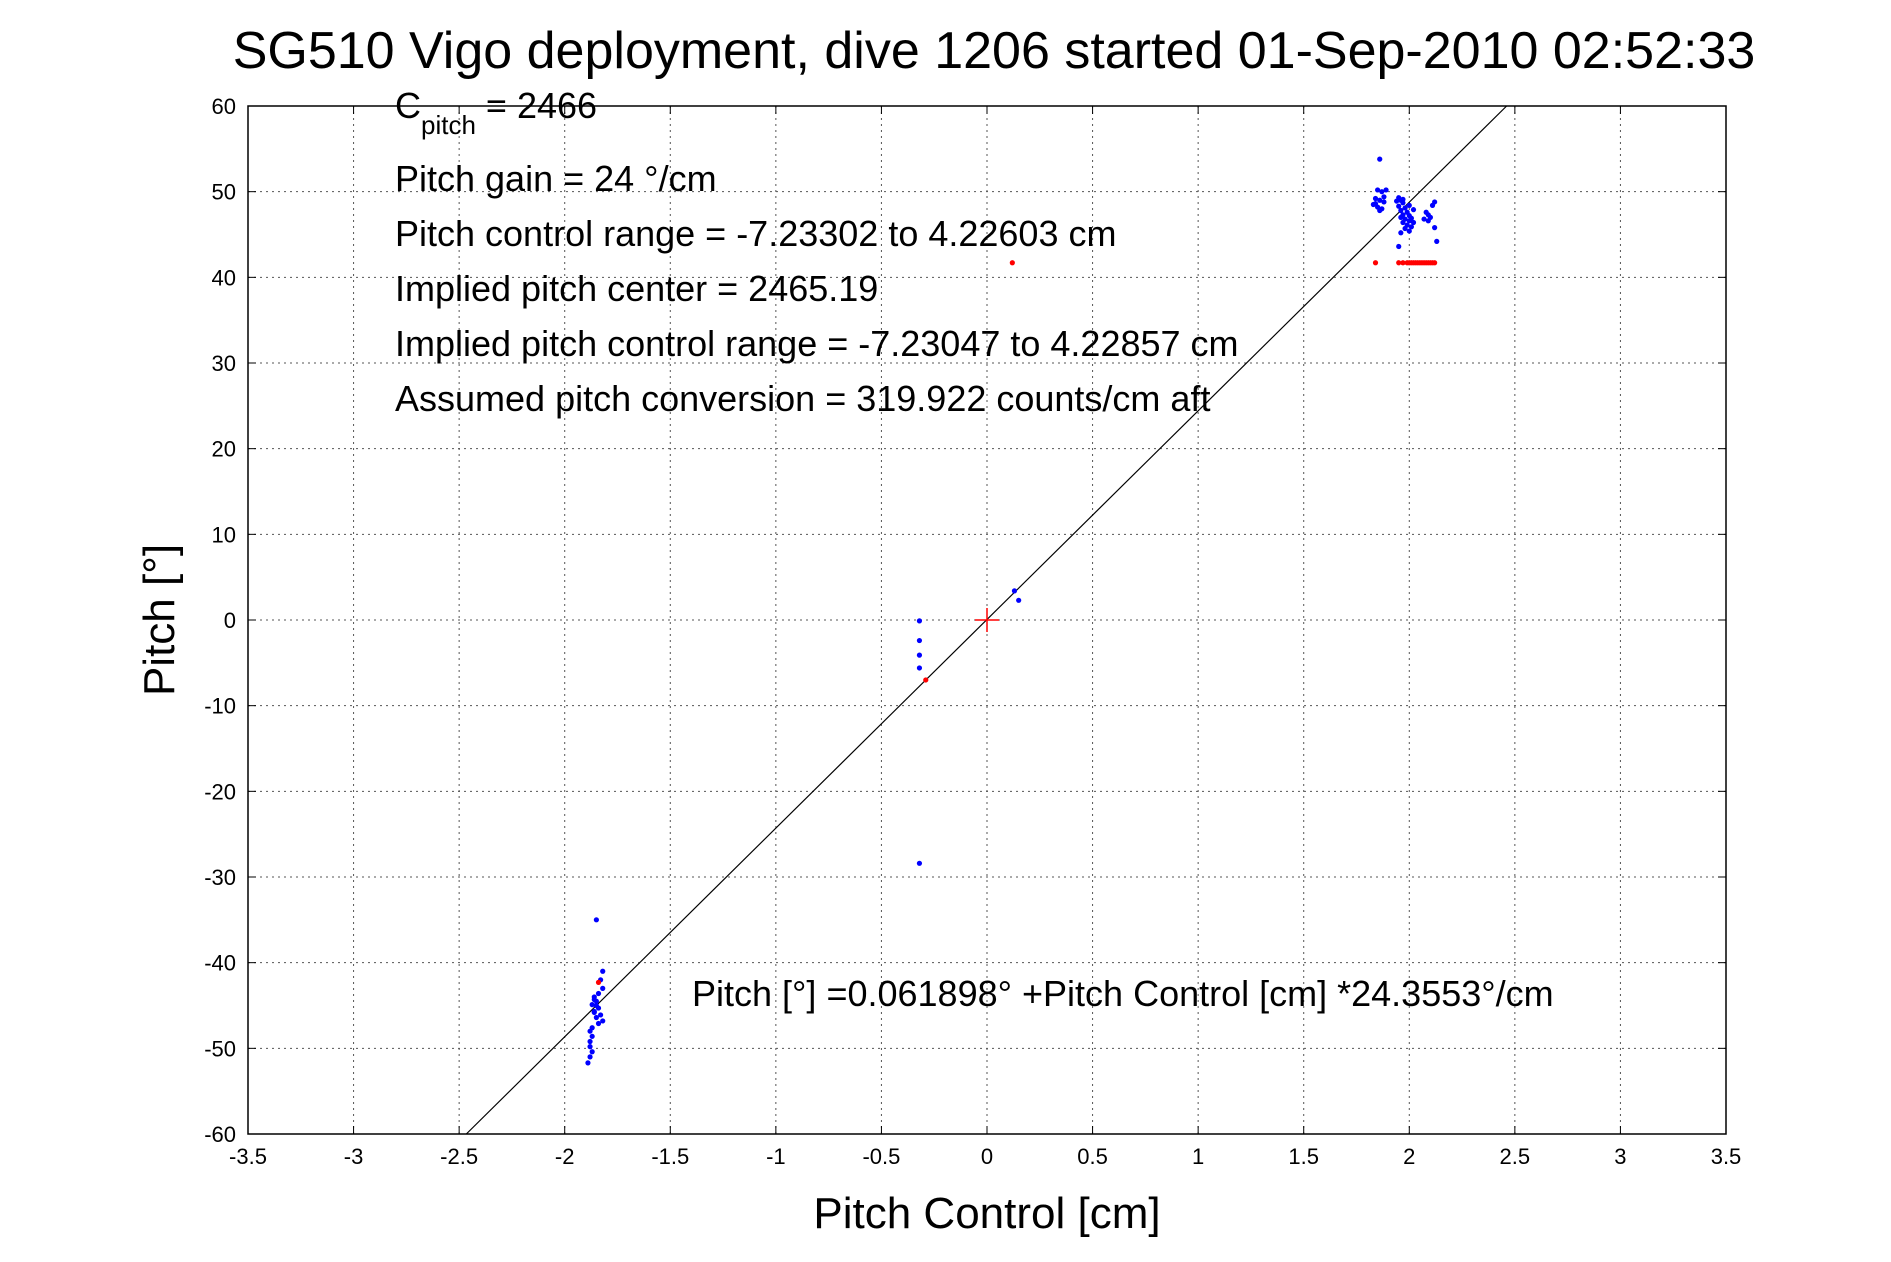 The height and width of the screenshot is (1262, 1891). What do you see at coordinates (1515, 1156) in the screenshot?
I see `x-tick-label: 2.5` at bounding box center [1515, 1156].